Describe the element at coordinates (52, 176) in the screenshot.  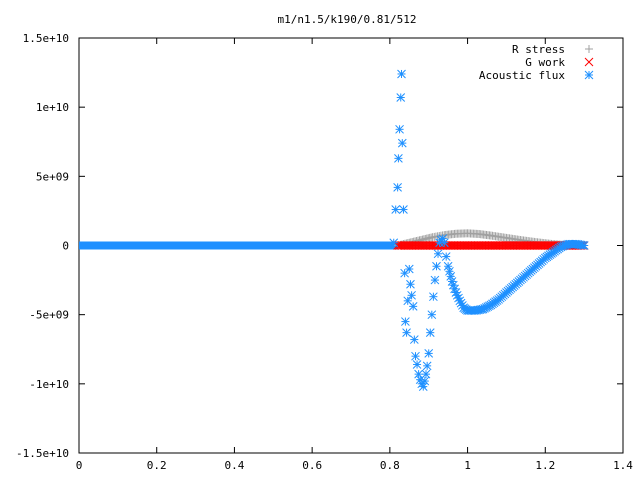
I see `y-tick-label: 5e+09` at that location.